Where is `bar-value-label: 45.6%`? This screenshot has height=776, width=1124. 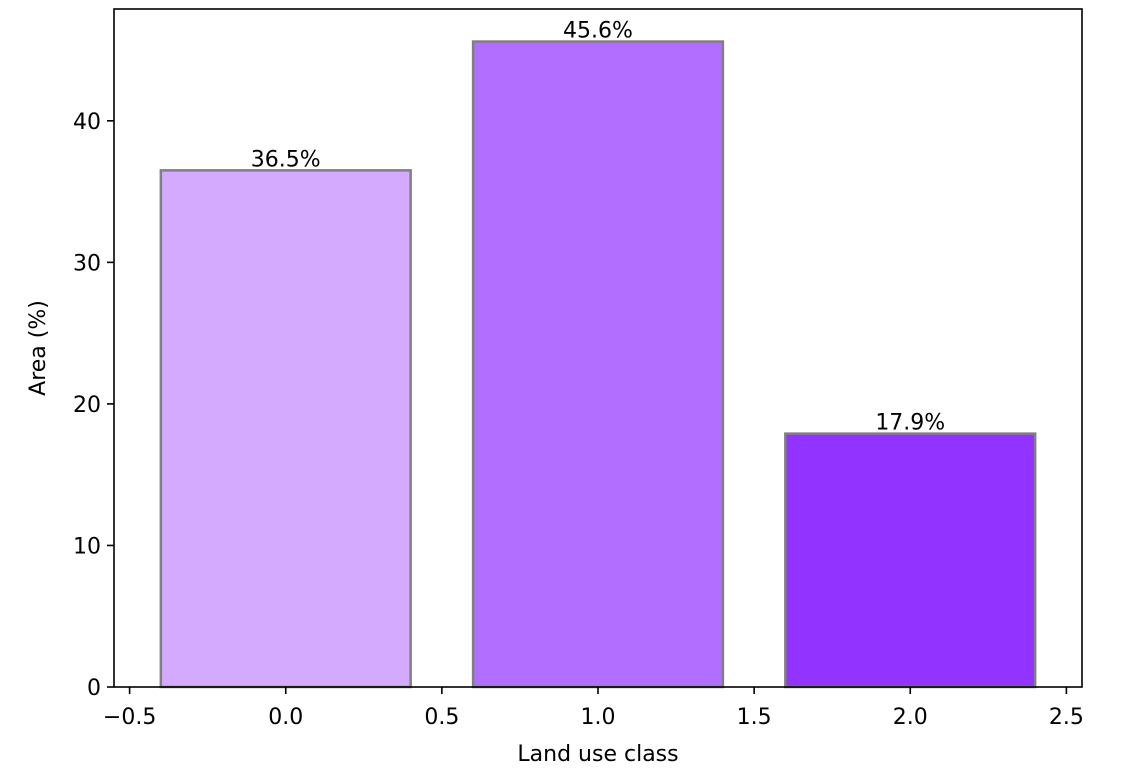 bar-value-label: 45.6% is located at coordinates (598, 31).